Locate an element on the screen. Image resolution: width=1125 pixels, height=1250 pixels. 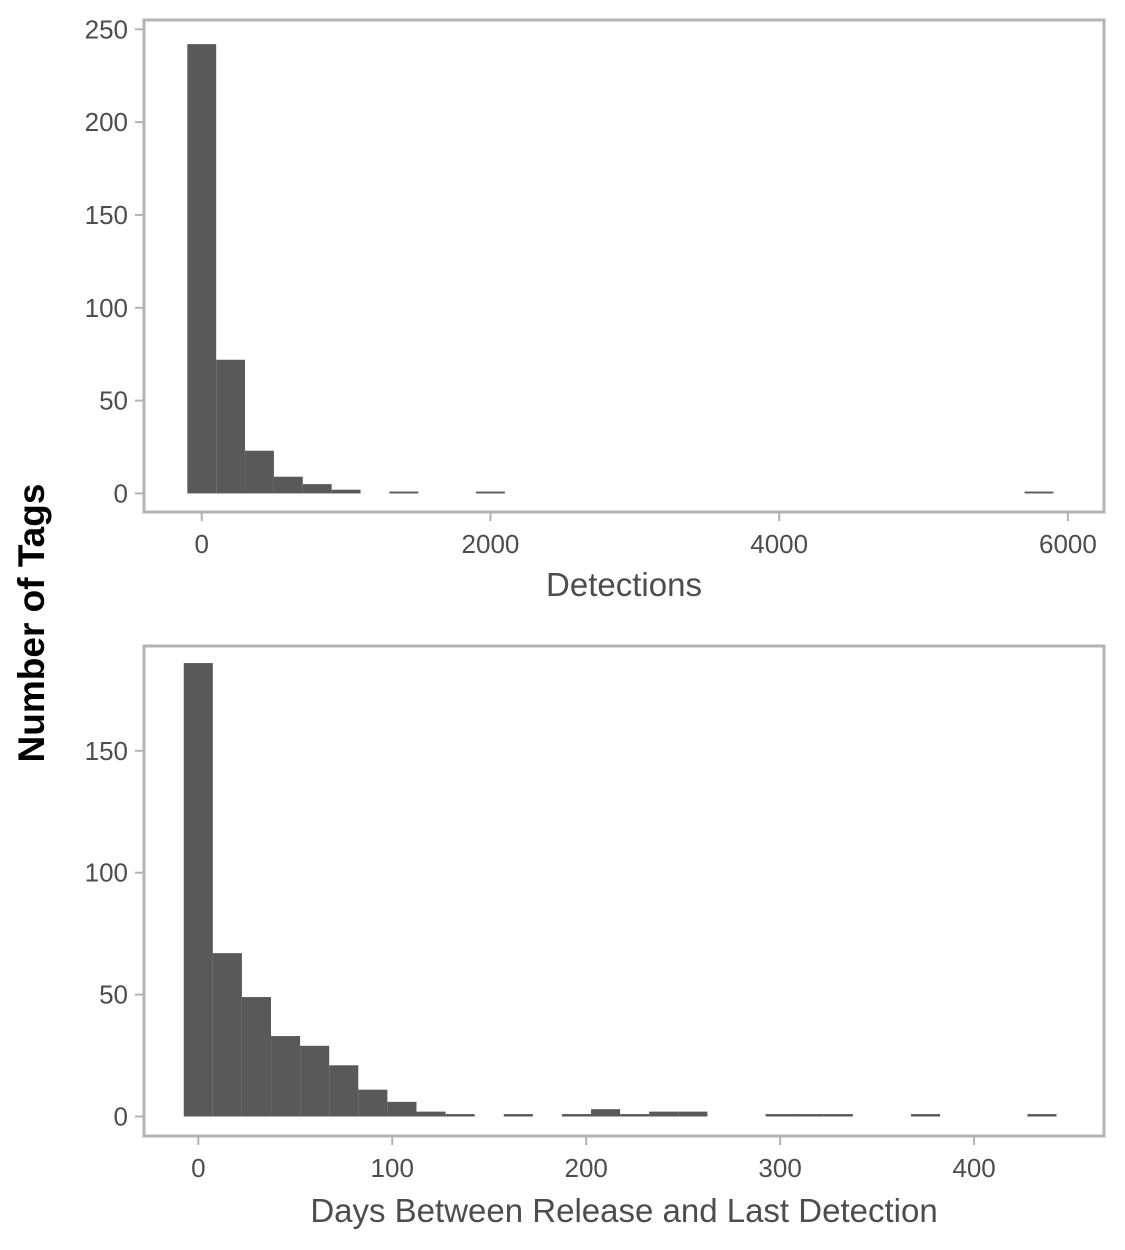
days-y-tick-label: 150 is located at coordinates (106, 751).